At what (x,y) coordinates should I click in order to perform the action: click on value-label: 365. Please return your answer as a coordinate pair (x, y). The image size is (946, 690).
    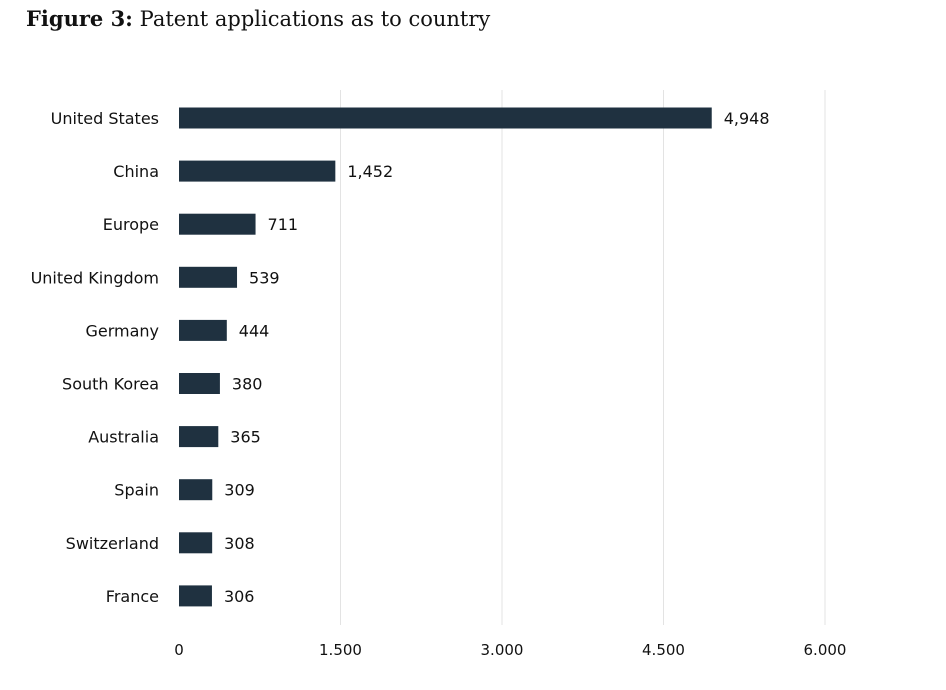
    Looking at the image, I should click on (245, 437).